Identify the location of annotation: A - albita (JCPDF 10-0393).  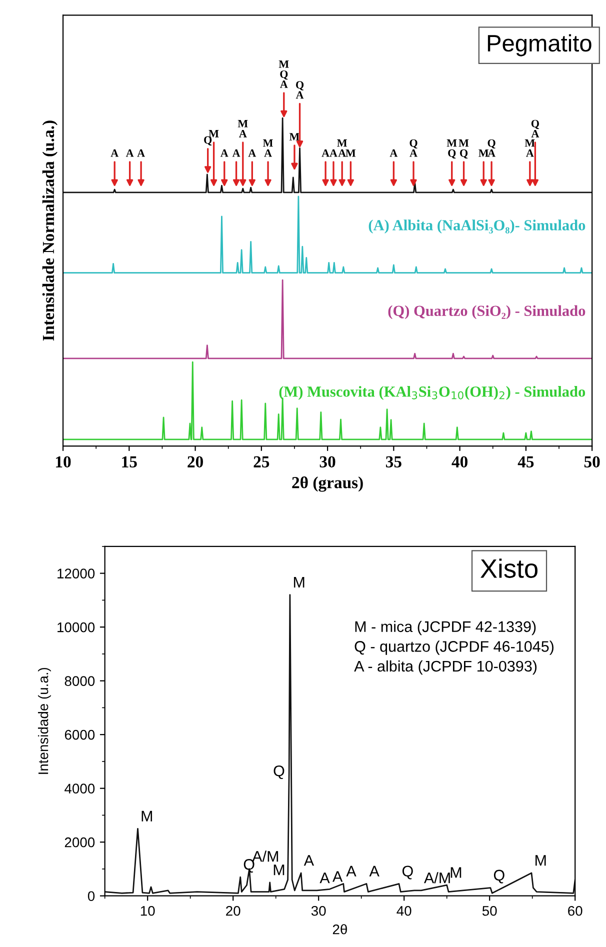
(445, 667).